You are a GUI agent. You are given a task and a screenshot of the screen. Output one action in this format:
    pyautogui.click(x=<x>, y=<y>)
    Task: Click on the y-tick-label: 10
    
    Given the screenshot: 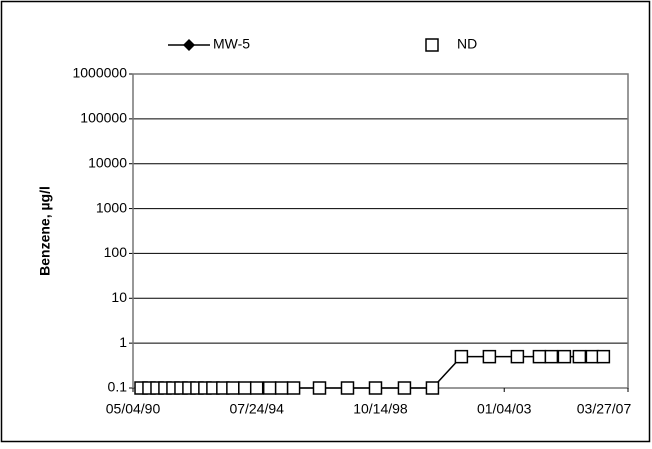 What is the action you would take?
    pyautogui.click(x=119, y=297)
    